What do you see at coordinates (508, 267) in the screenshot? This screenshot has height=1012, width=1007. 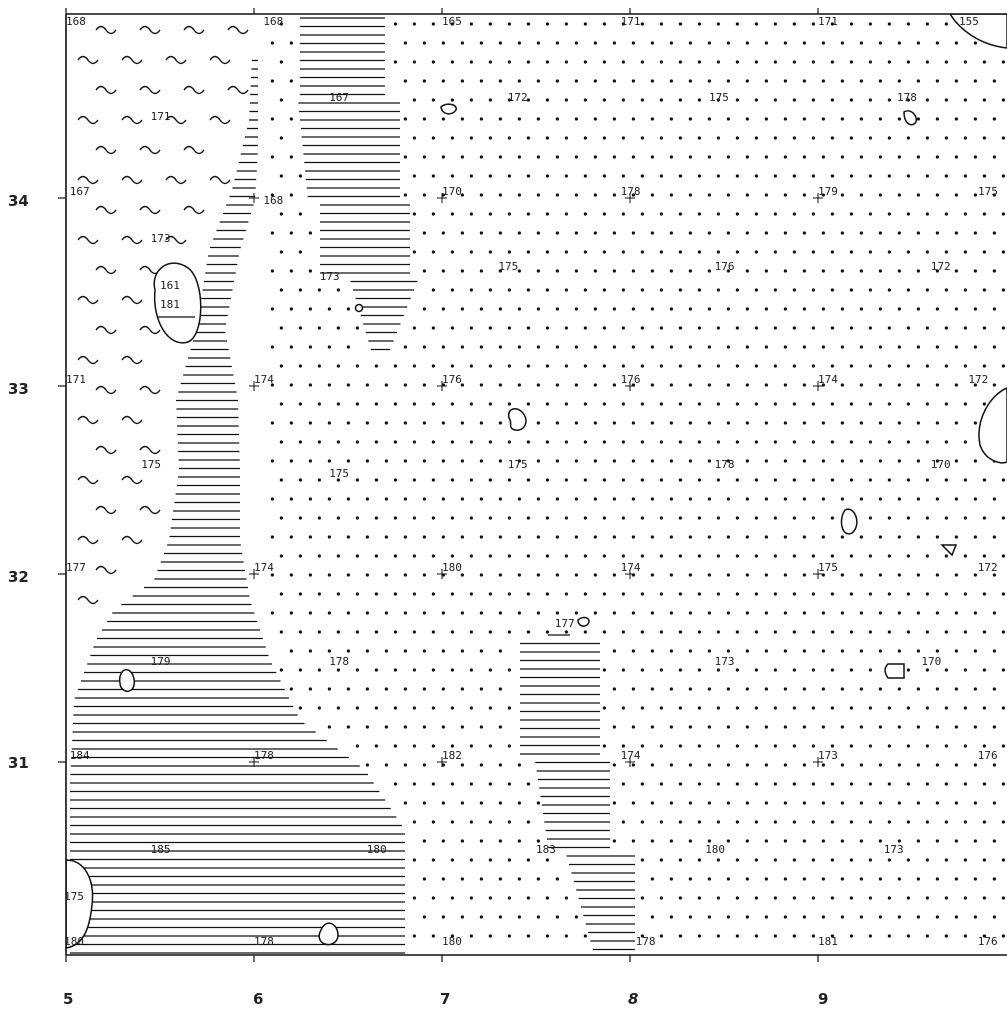 I see `spot-value-21: 175` at bounding box center [508, 267].